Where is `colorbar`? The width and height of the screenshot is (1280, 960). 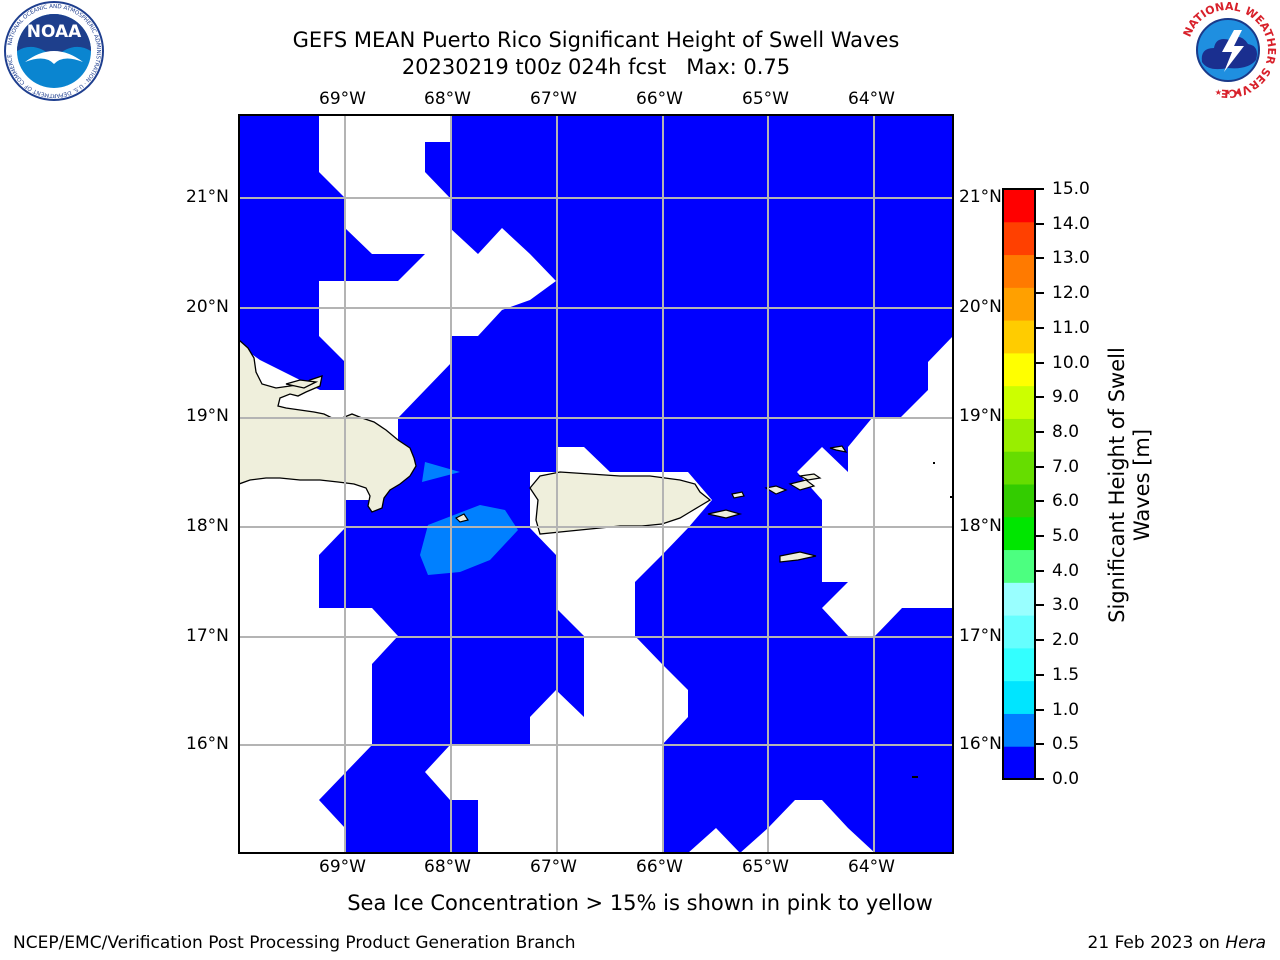 colorbar is located at coordinates (1019, 484).